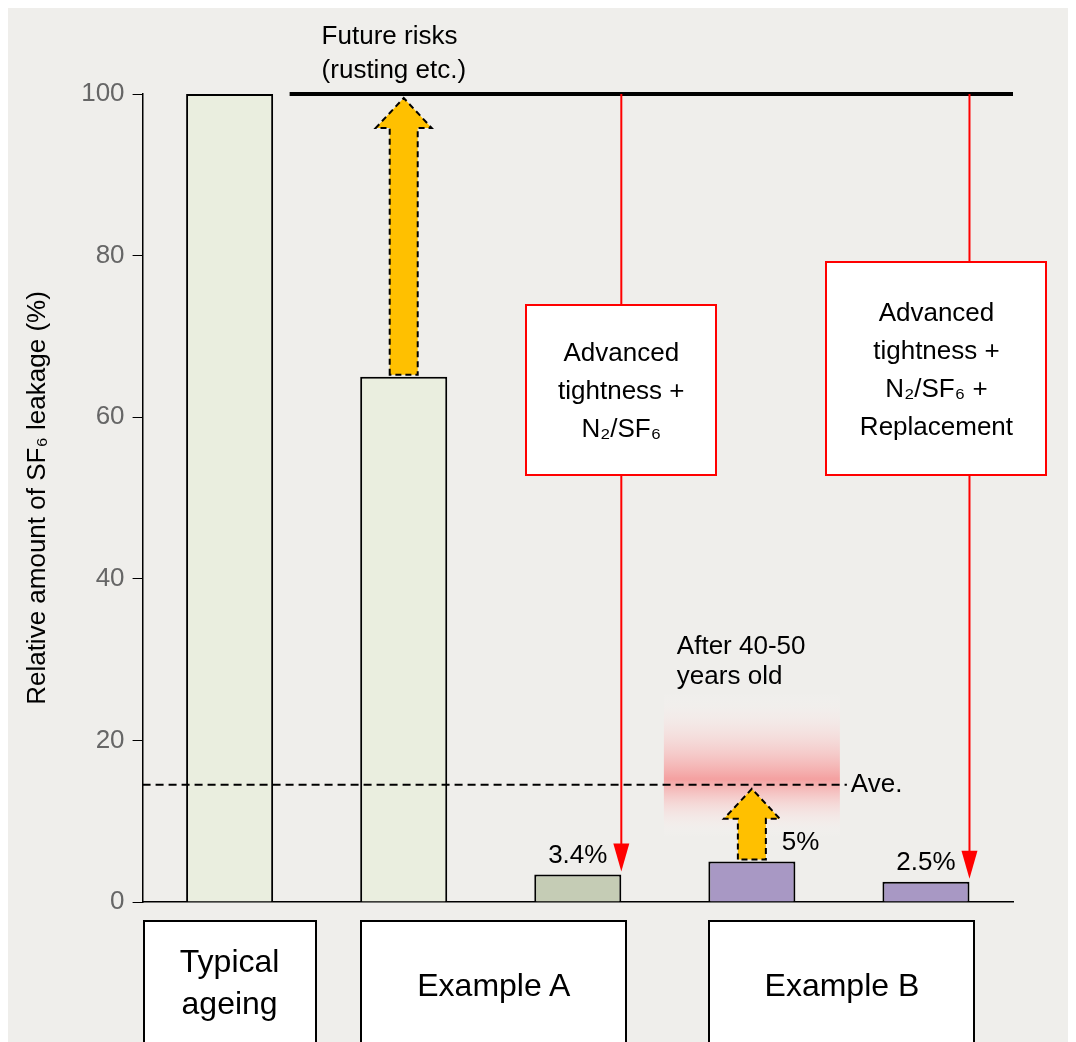 The width and height of the screenshot is (1076, 1042). What do you see at coordinates (110, 738) in the screenshot?
I see `y-tick-label: 20` at bounding box center [110, 738].